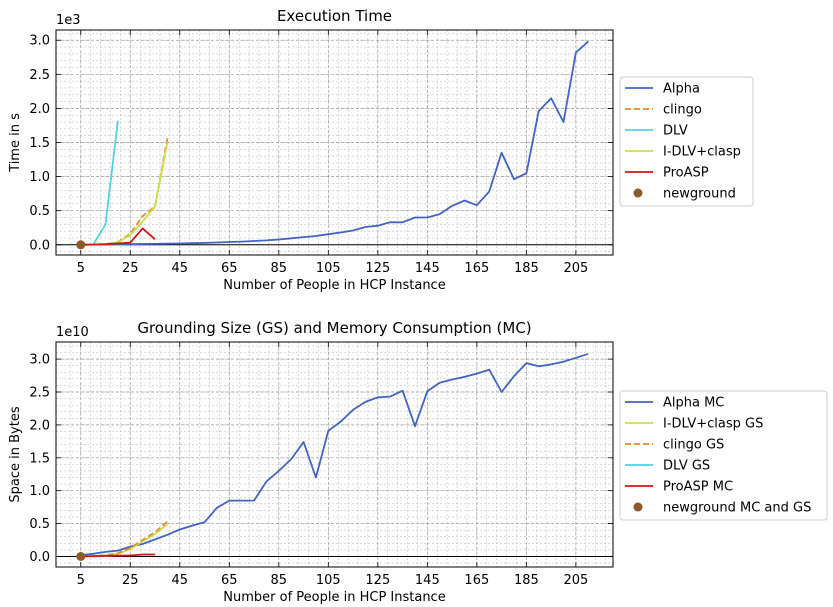 The height and width of the screenshot is (607, 833). I want to click on legend-label: I-DLV+clasp, so click(702, 152).